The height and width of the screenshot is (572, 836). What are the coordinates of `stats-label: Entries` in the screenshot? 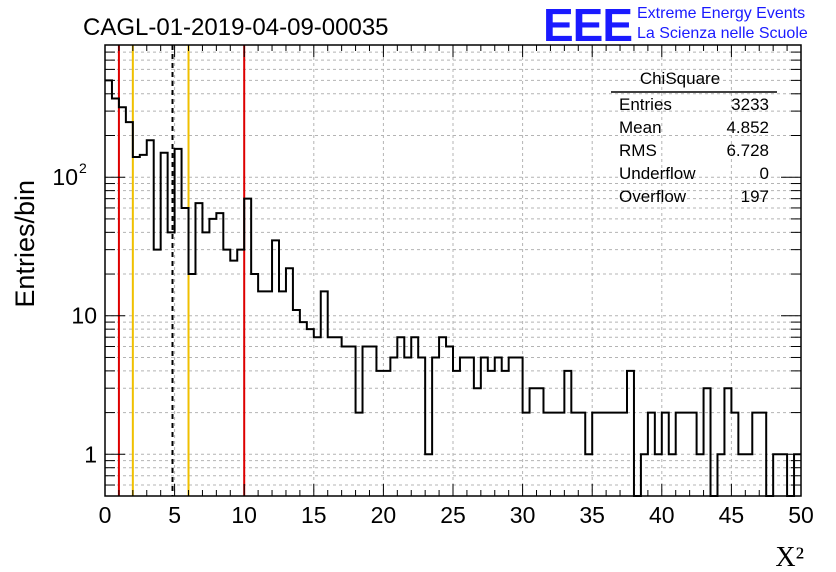 It's located at (645, 104).